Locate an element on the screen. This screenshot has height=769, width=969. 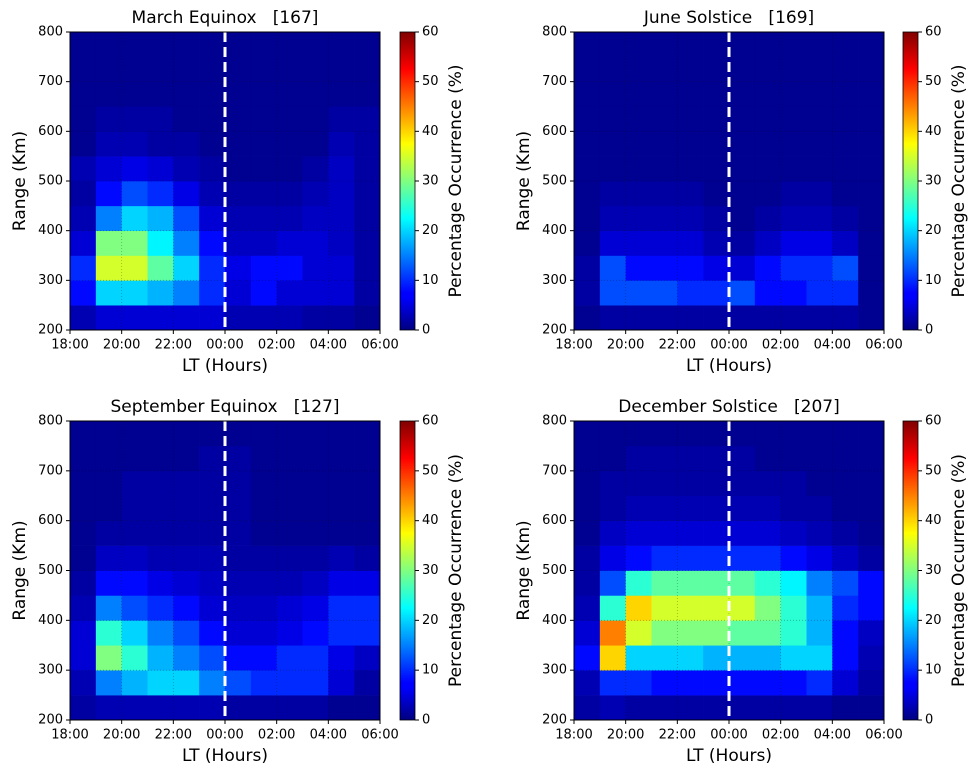
colorbar-tick-label: 60 is located at coordinates (933, 32).